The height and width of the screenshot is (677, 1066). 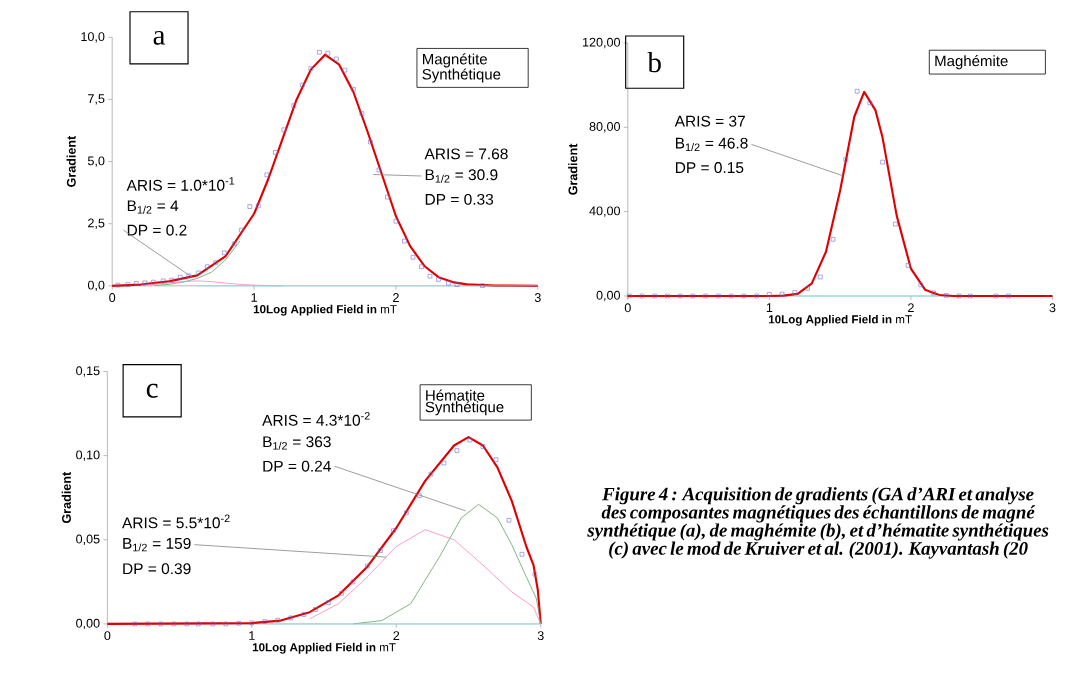 I want to click on annotation: B$_{1/2}$ = 30.9, so click(x=461, y=176).